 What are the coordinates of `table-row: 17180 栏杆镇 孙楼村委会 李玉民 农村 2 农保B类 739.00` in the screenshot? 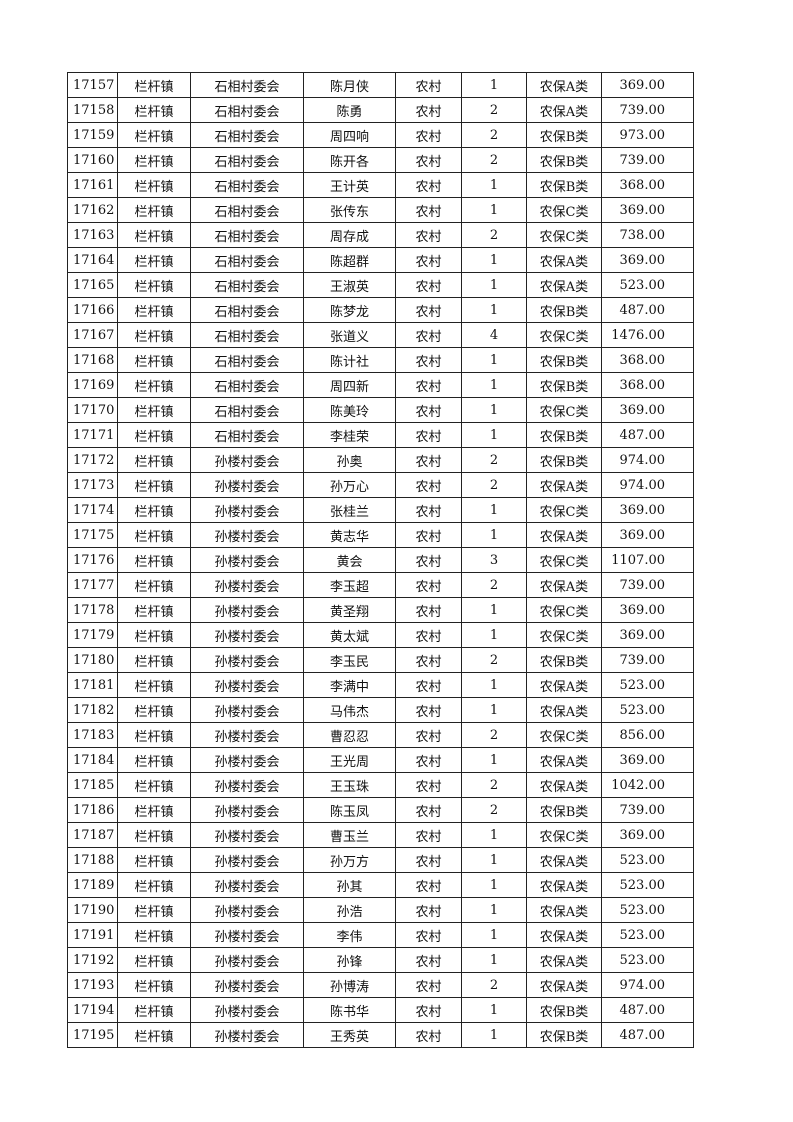 It's located at (380, 660).